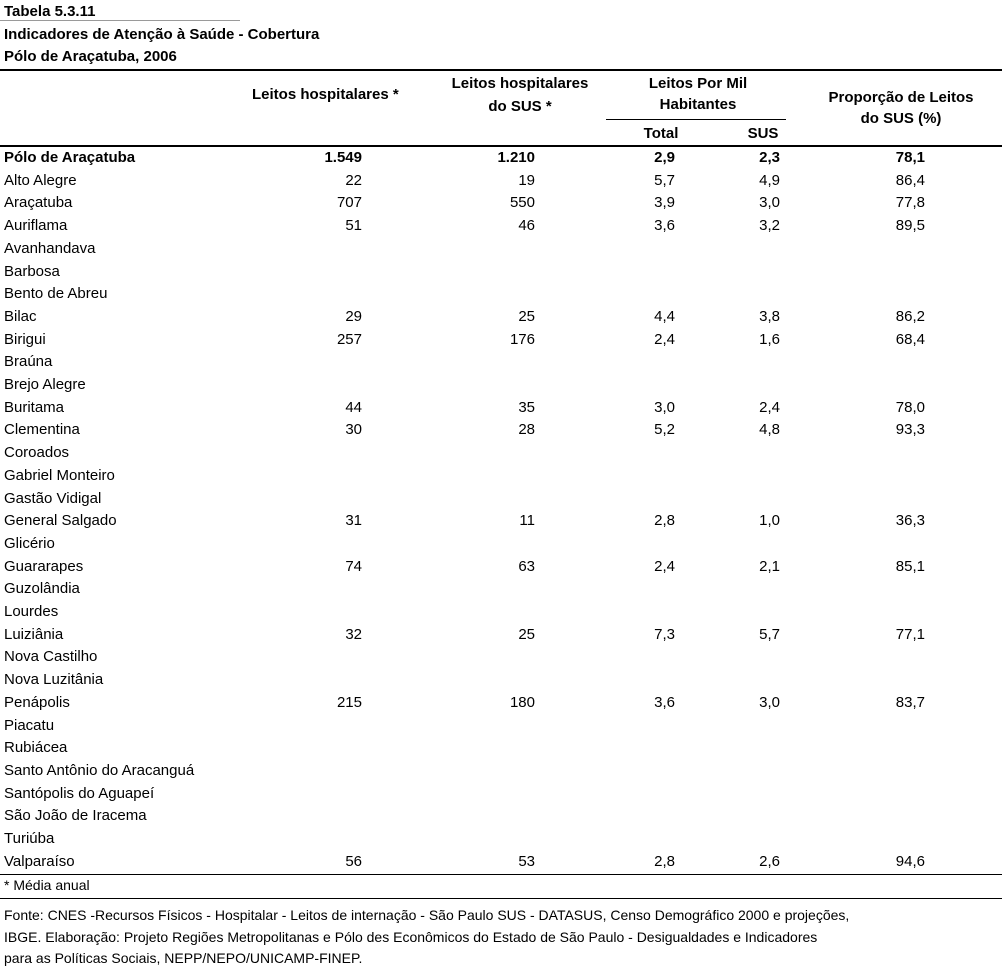 This screenshot has height=979, width=1002. Describe the element at coordinates (353, 861) in the screenshot. I see `leitos-value: 56` at that location.